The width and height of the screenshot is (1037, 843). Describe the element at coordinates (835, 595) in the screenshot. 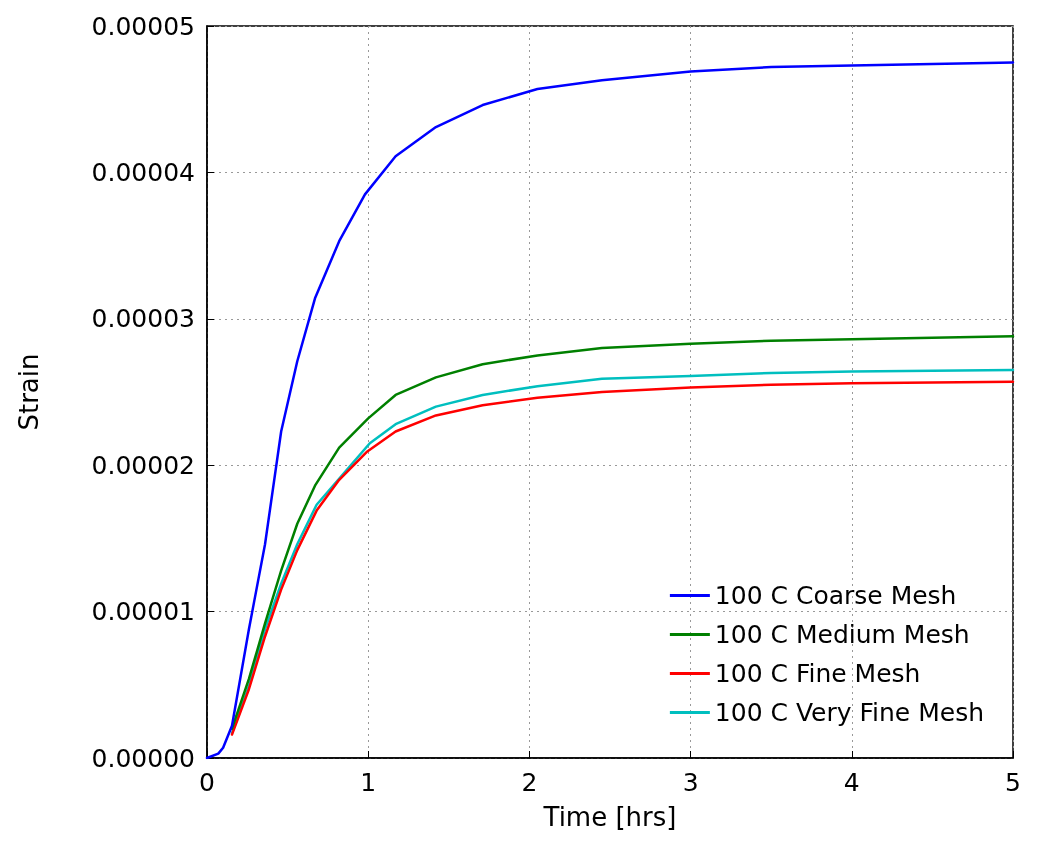

I see `legend-label: 100 C Coarse Mesh` at that location.